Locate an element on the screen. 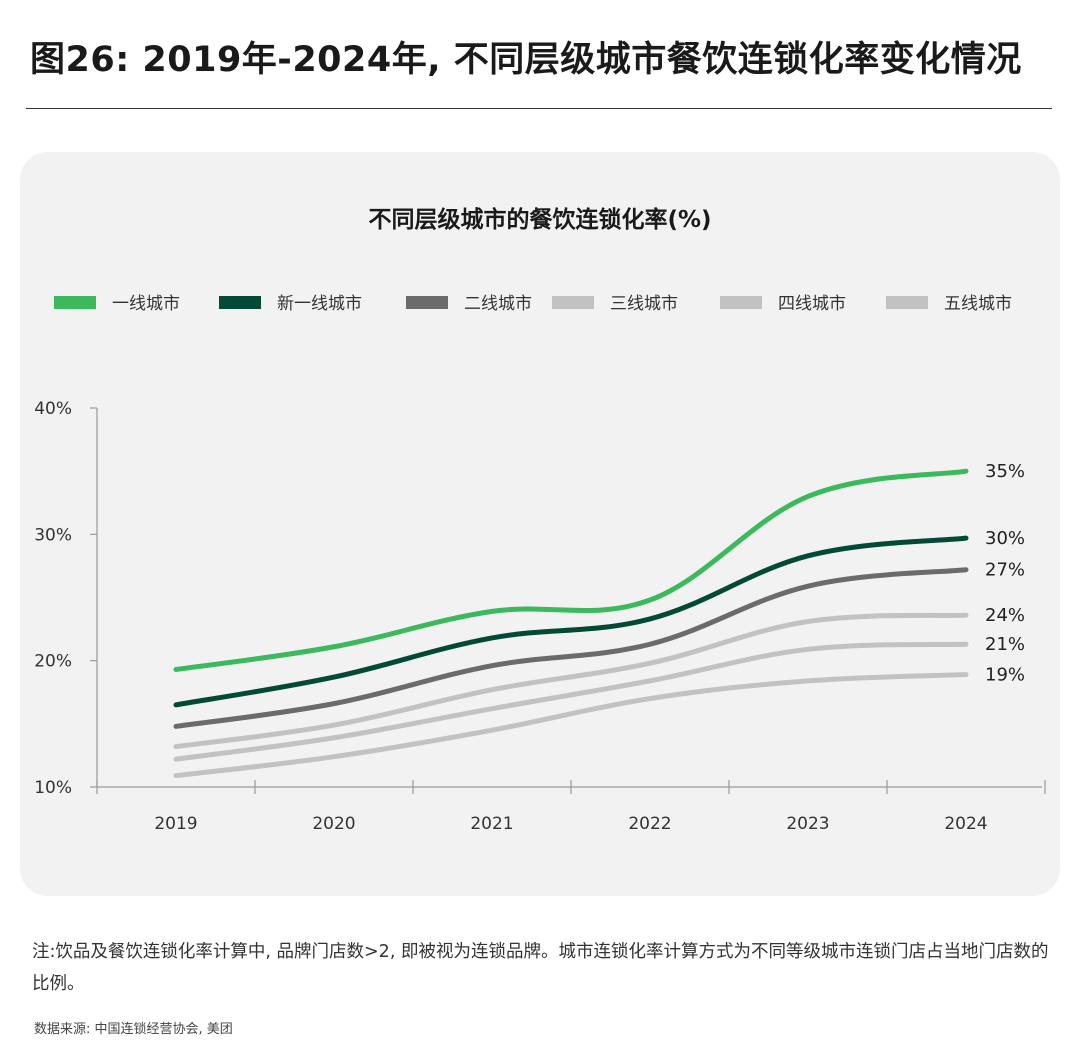 Image resolution: width=1080 pixels, height=1054 pixels. end-value-label: 35% is located at coordinates (1005, 471).